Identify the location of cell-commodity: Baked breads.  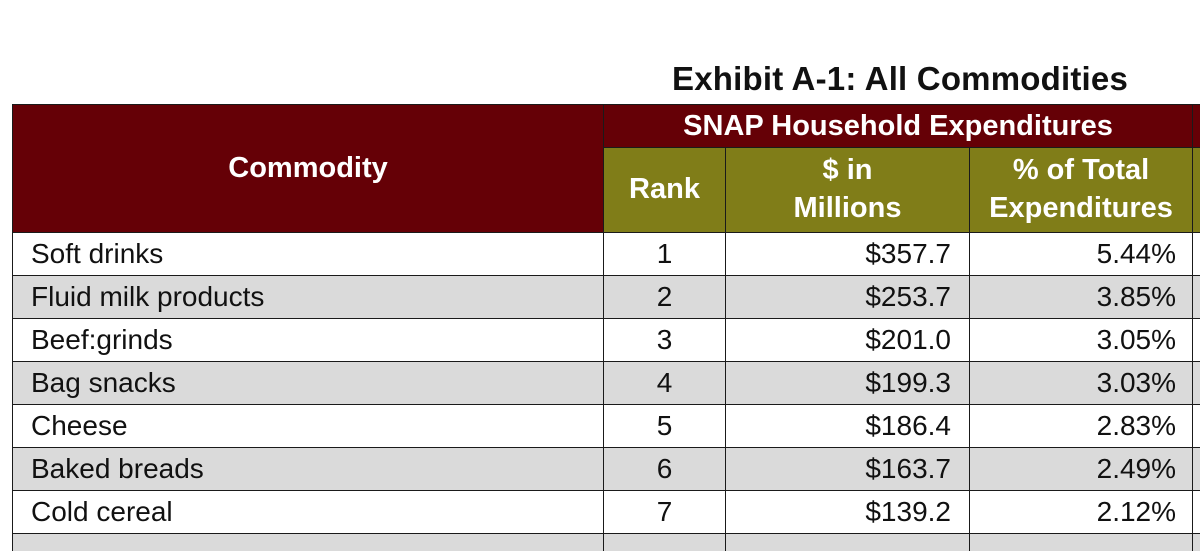
(308, 469).